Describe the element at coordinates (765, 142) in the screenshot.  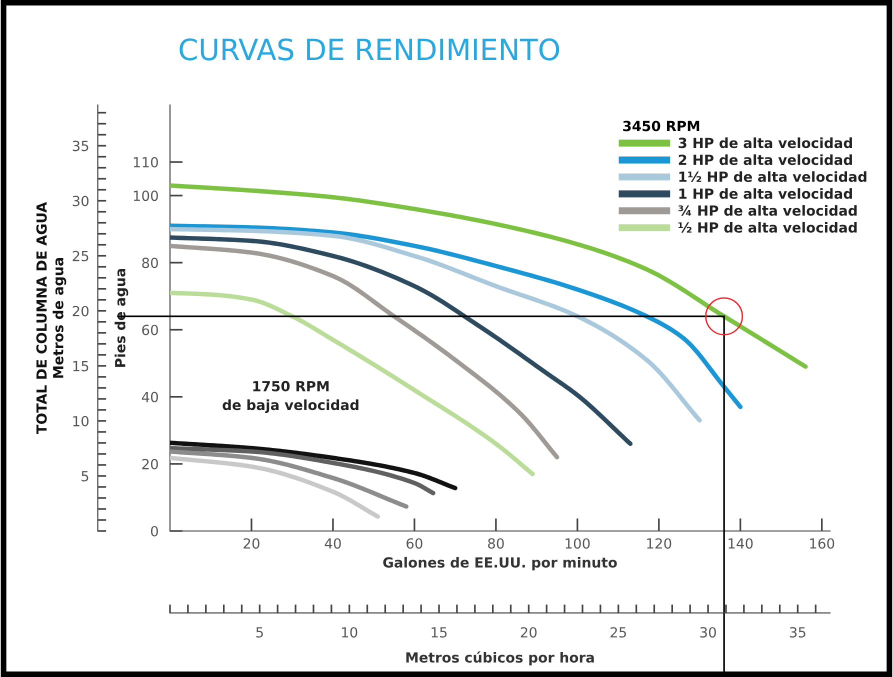
I see `legend-label: 3 HP de alta velocidad` at that location.